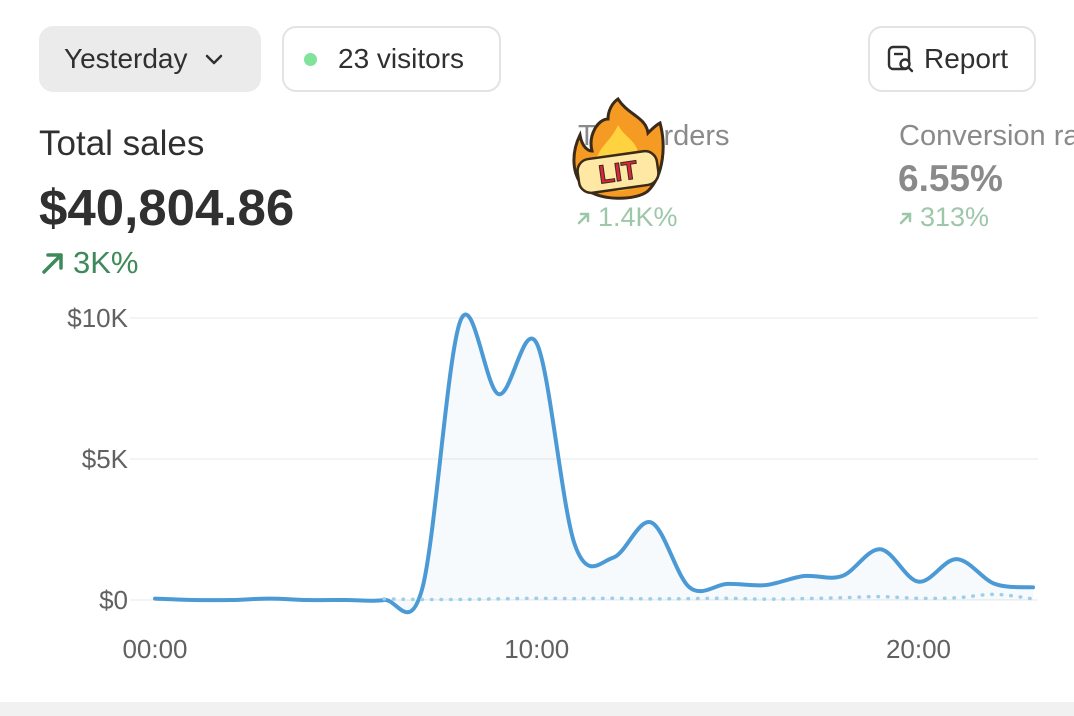 The height and width of the screenshot is (716, 1074). I want to click on y-tick-label: $0, so click(113, 600).